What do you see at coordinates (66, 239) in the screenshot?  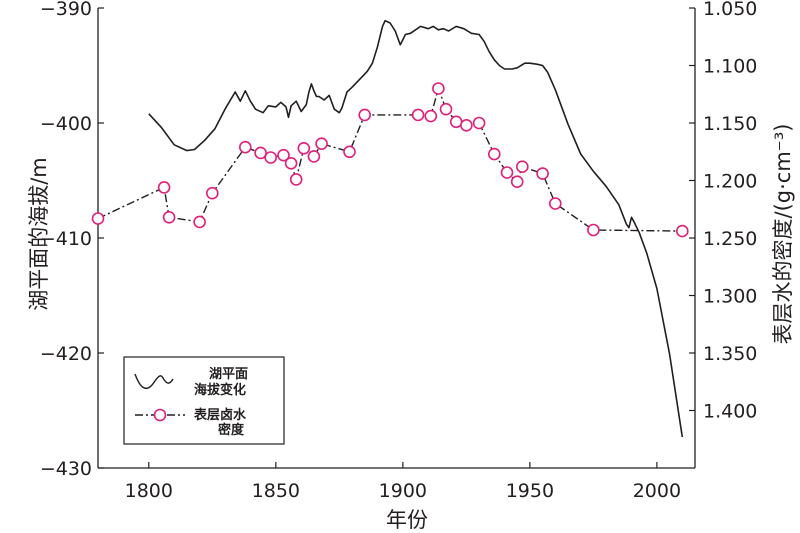 I see `left-y-tick-label: −410` at bounding box center [66, 239].